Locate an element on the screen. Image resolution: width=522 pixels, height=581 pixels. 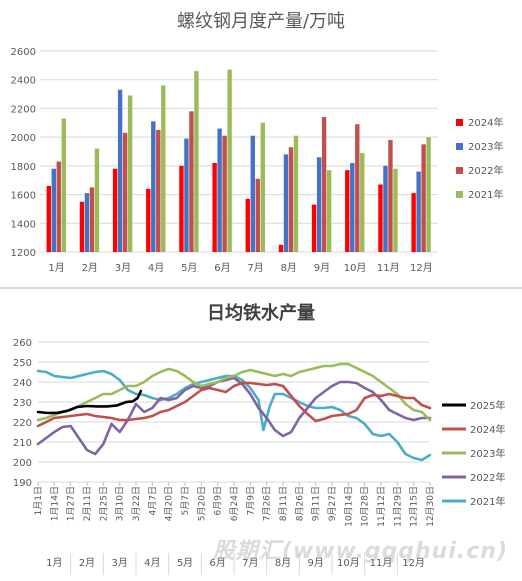
bar-legend-label: 2022年 is located at coordinates (485, 170).